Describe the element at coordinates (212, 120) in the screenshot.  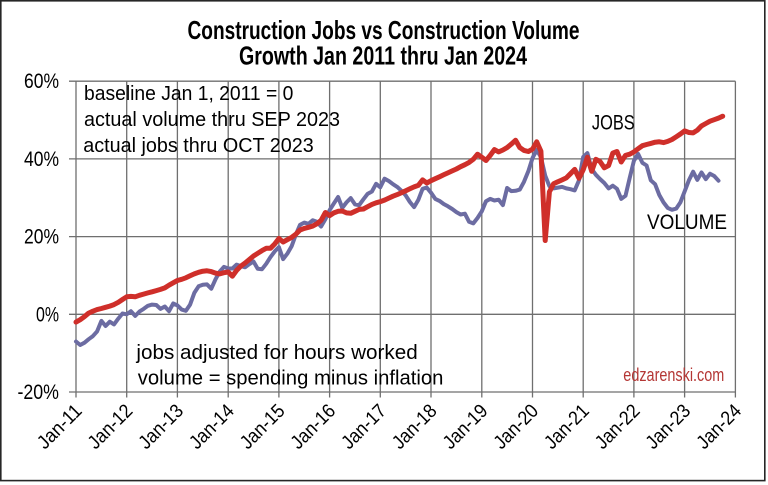
I see `svg-text: actual volume thru SEP 2023` at that location.